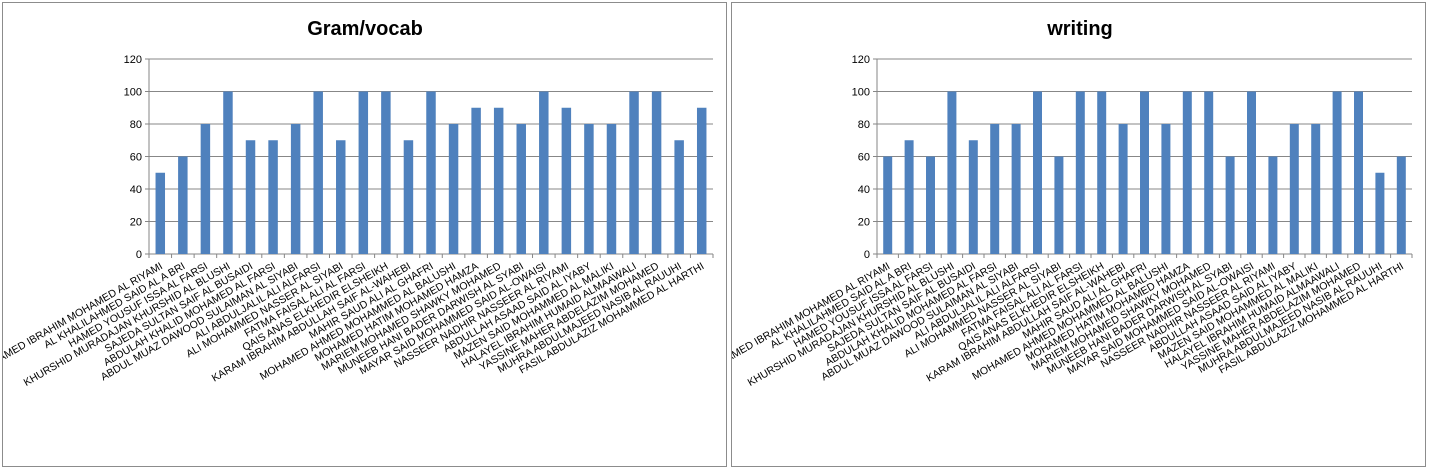 This screenshot has height=475, width=1429. What do you see at coordinates (365, 29) in the screenshot?
I see `chart-title: Gram/vocab` at bounding box center [365, 29].